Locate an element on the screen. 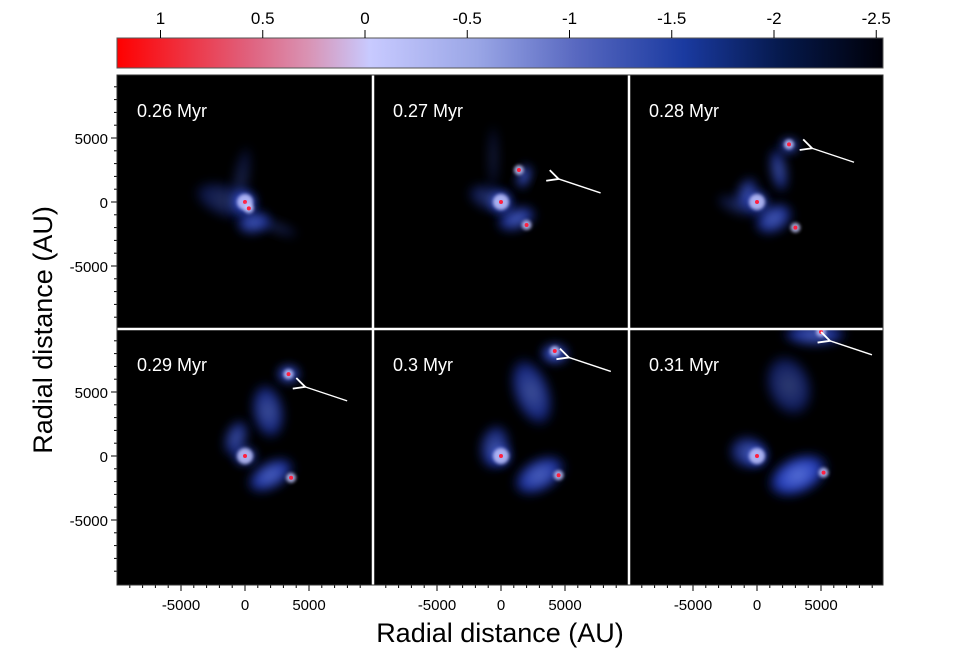 The image size is (960, 653). colorbar-tick-label: -1 is located at coordinates (569, 18).